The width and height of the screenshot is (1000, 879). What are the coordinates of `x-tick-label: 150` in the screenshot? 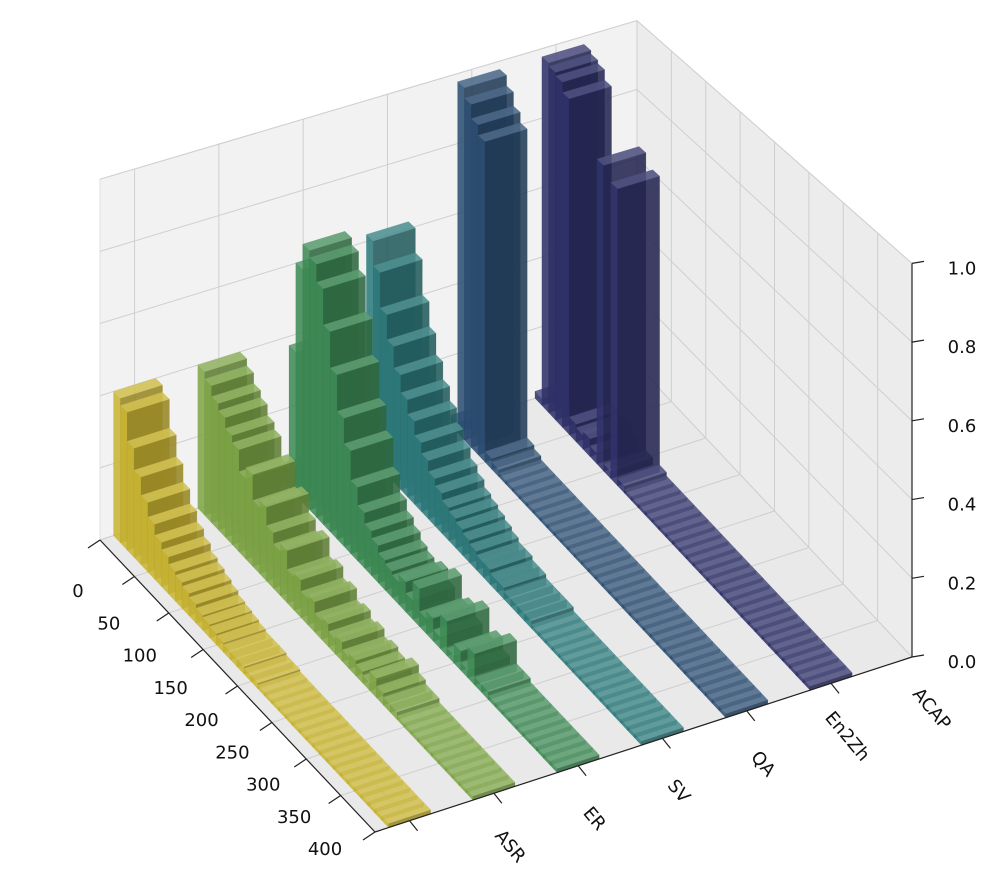 It's located at (170, 688).